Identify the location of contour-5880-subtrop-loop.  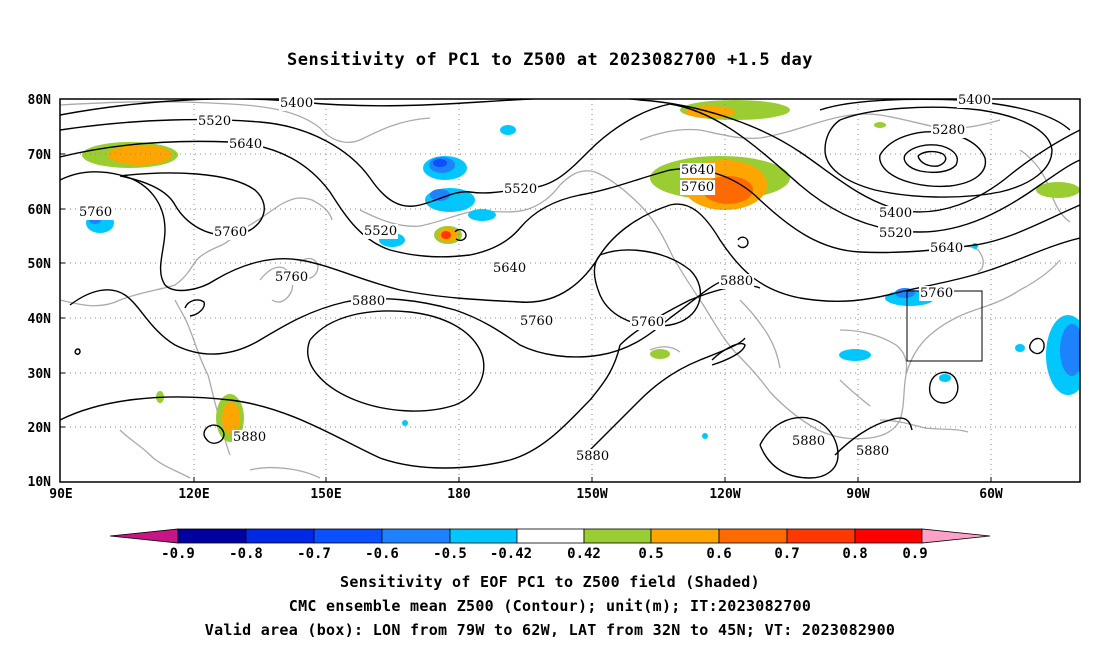
(396, 361).